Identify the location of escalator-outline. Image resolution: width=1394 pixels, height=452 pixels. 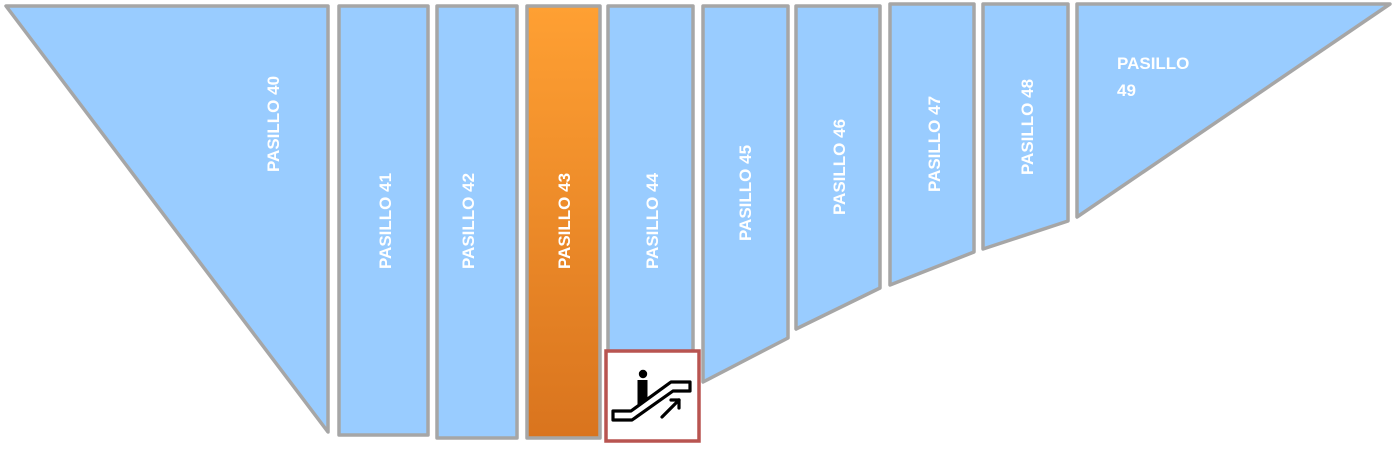
(651, 401).